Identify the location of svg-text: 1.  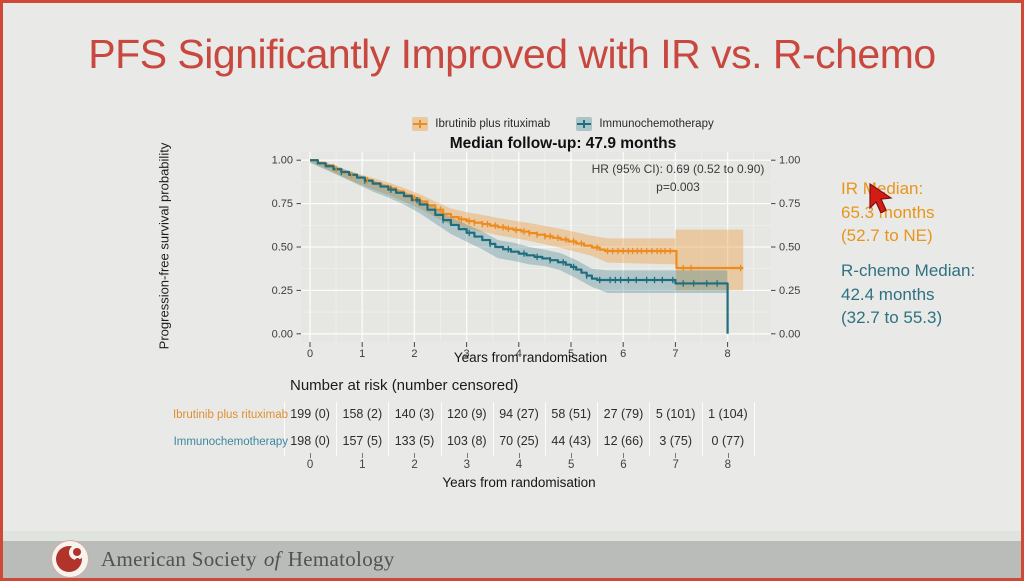
(362, 354).